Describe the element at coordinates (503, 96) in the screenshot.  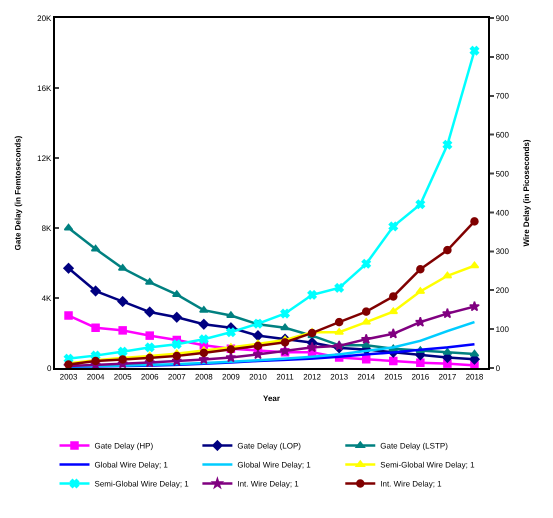
I see `y2-tick-label: 700` at that location.